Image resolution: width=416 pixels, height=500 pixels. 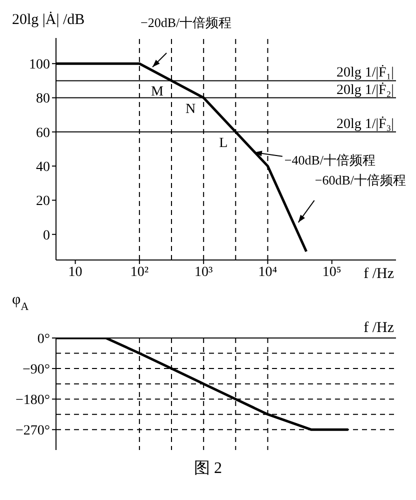 What do you see at coordinates (208, 469) in the screenshot?
I see `caption: 图 2` at bounding box center [208, 469].